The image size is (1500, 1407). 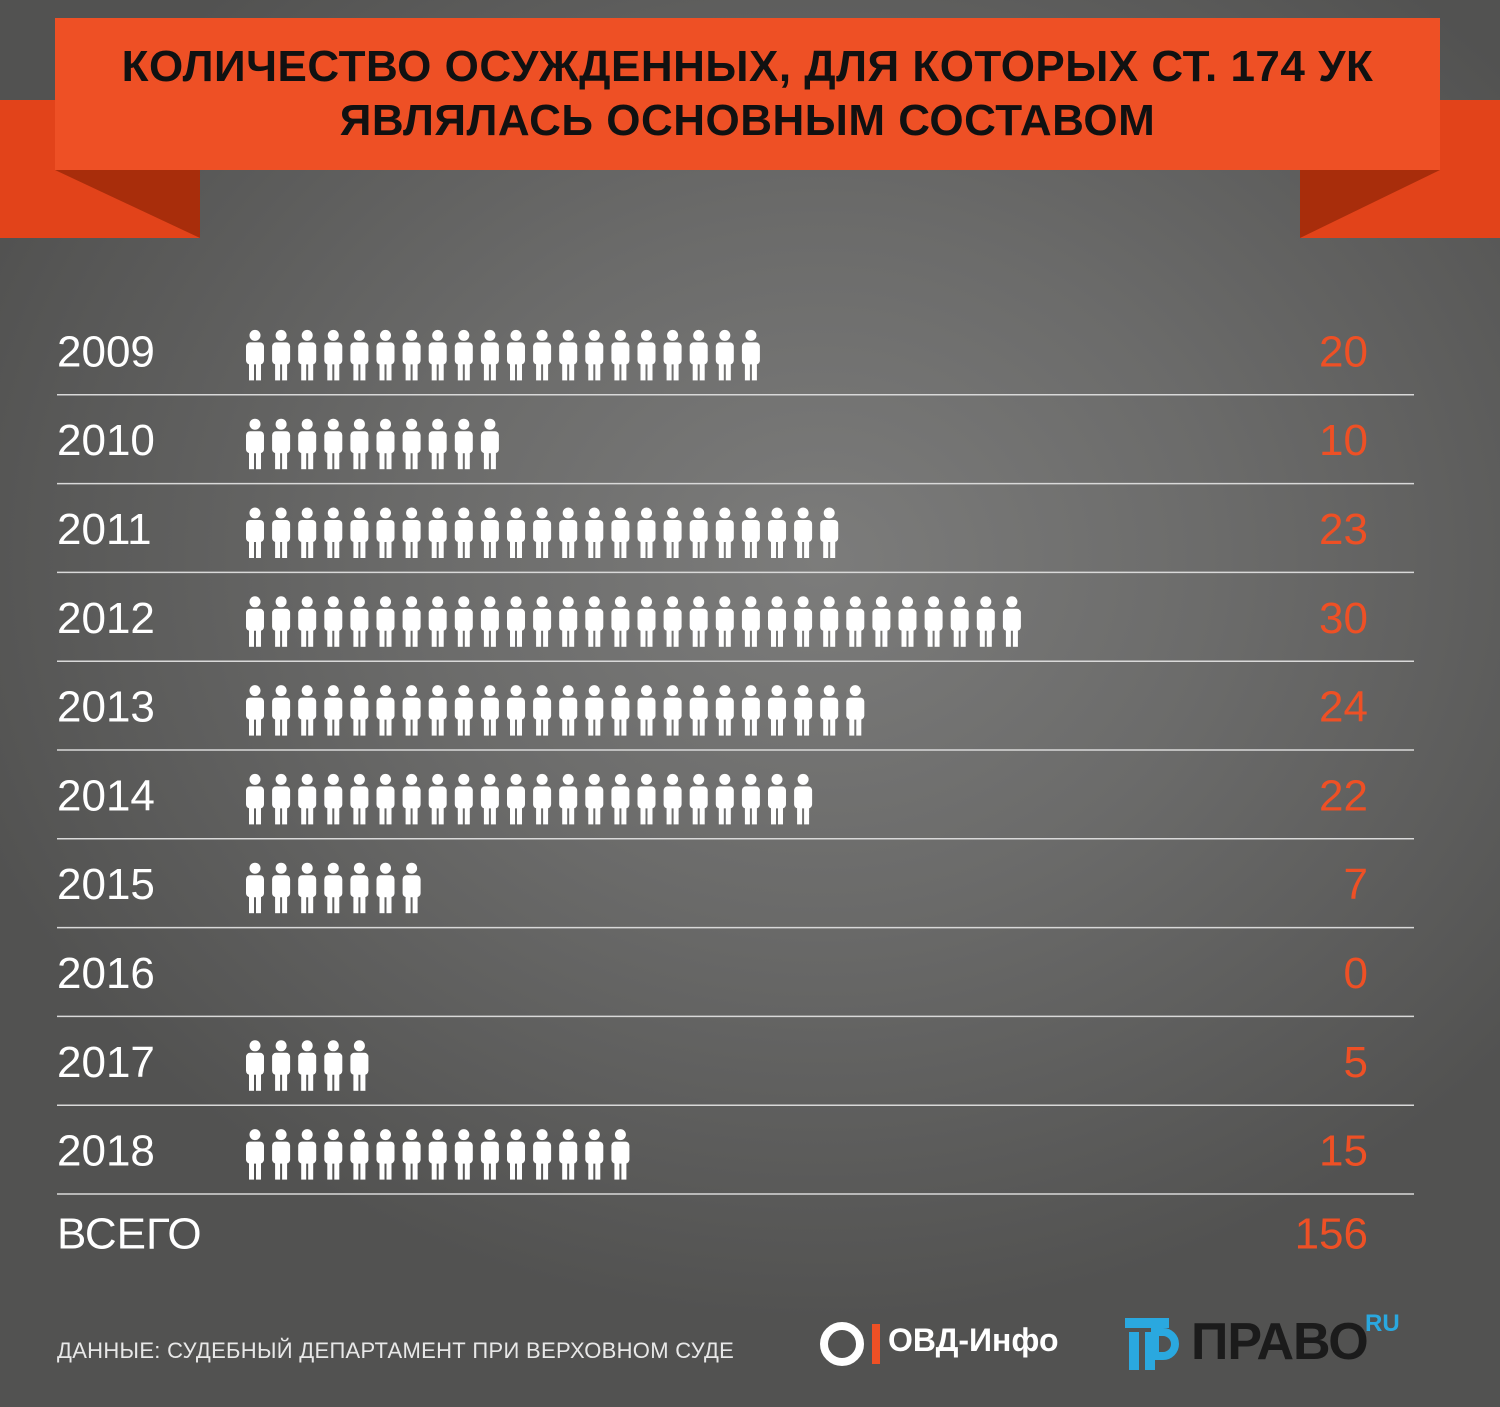 What do you see at coordinates (735, 361) in the screenshot?
I see `table-row: 2009 20` at bounding box center [735, 361].